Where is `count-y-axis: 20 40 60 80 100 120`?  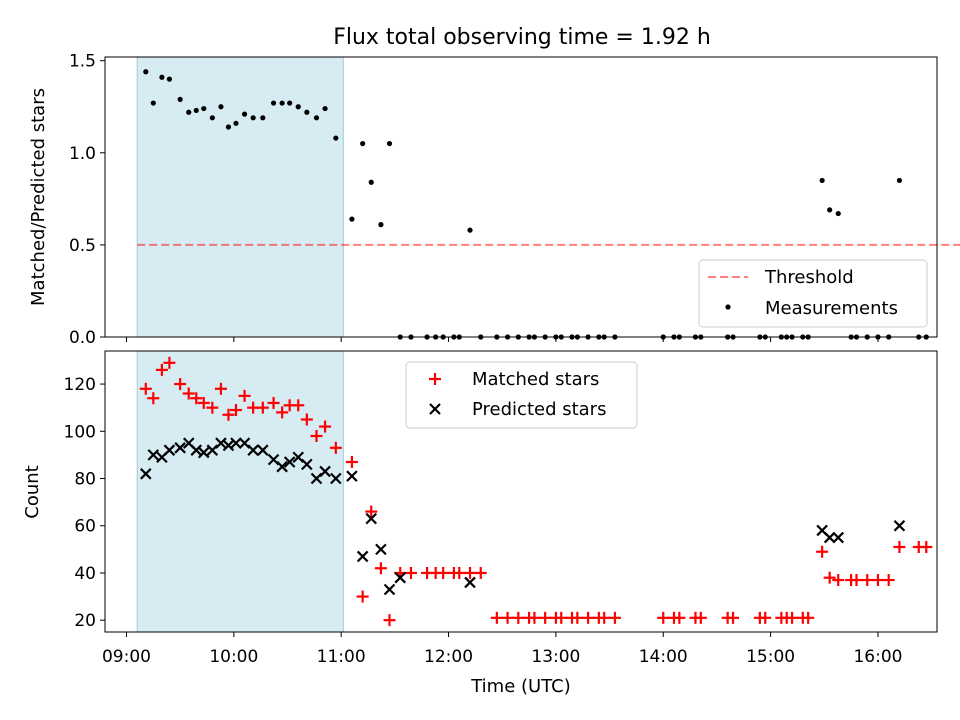 count-y-axis: 20 40 60 80 100 120 is located at coordinates (84, 503).